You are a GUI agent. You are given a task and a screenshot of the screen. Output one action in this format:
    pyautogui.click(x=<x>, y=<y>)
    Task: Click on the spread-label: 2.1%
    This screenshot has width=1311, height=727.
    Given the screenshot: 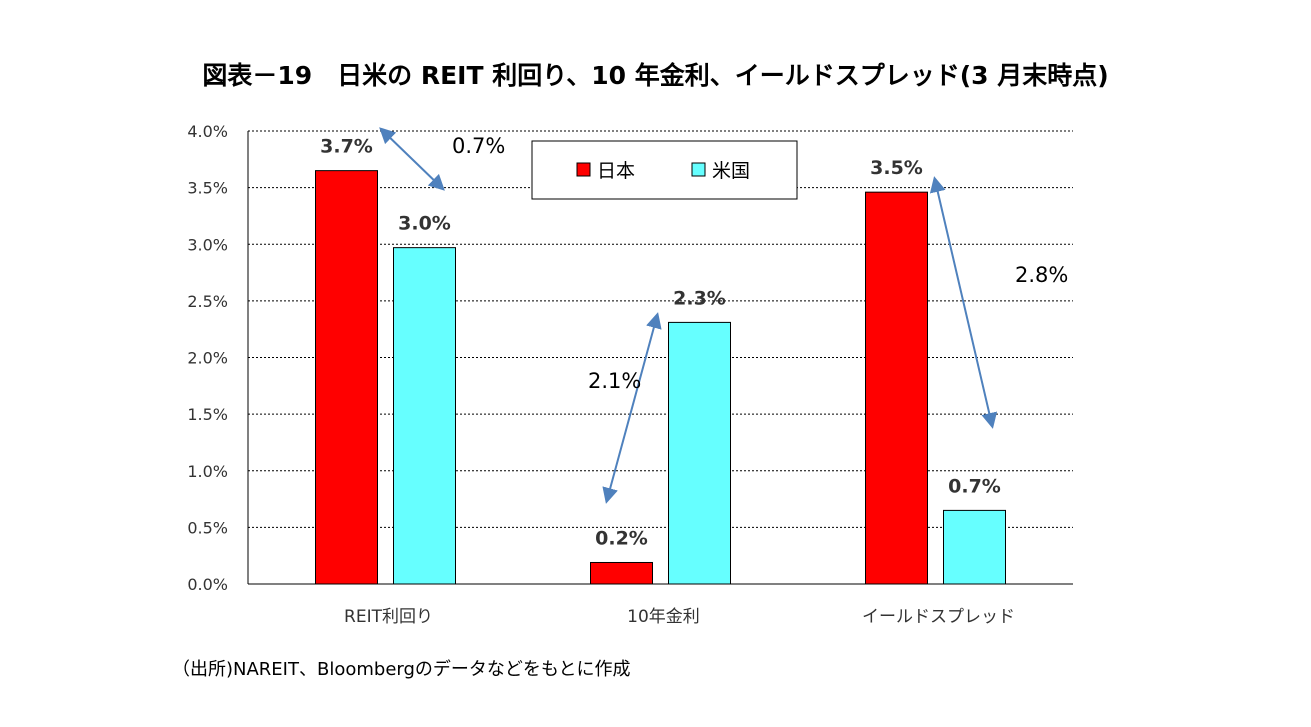 What is the action you would take?
    pyautogui.click(x=614, y=381)
    